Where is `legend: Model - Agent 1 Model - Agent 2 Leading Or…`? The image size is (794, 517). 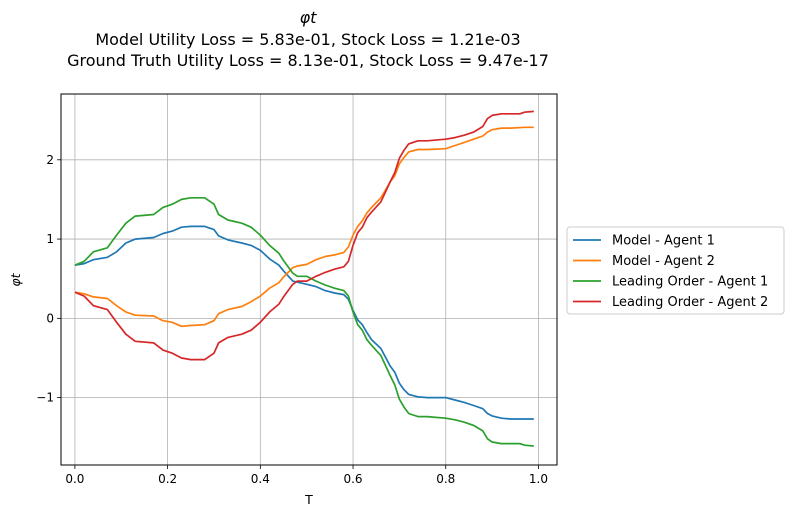 legend: Model - Agent 1 Model - Agent 2 Leading Or… is located at coordinates (675, 270).